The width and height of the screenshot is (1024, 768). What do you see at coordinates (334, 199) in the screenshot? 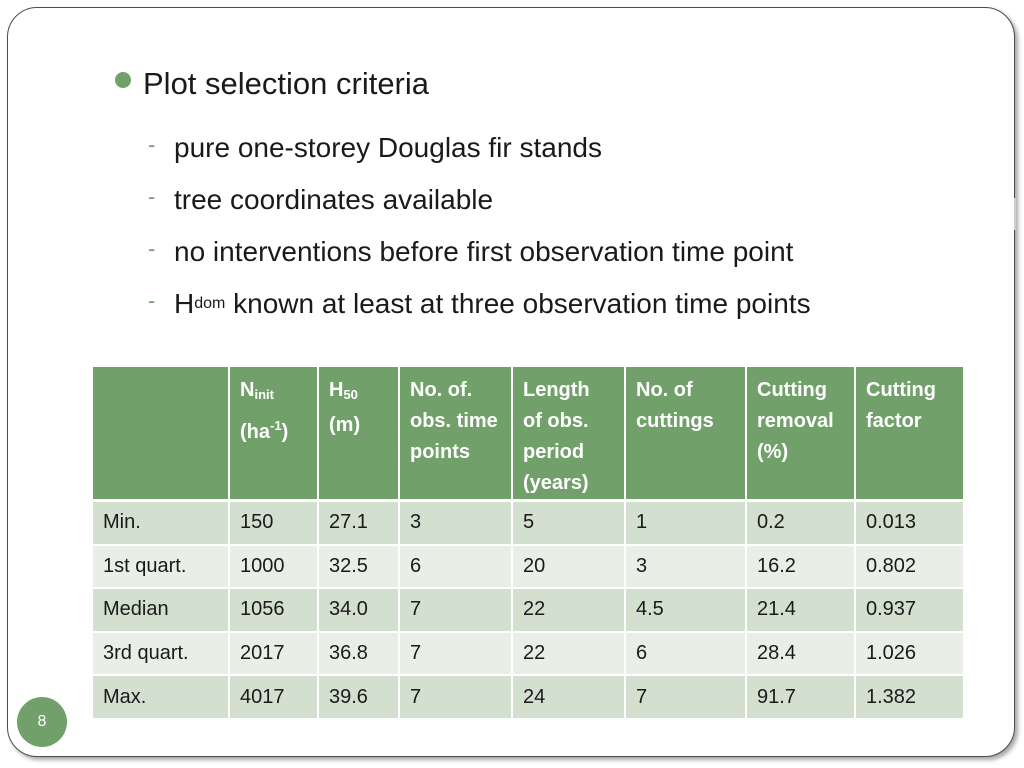
I see `criteria-text: tree coordinates available` at bounding box center [334, 199].